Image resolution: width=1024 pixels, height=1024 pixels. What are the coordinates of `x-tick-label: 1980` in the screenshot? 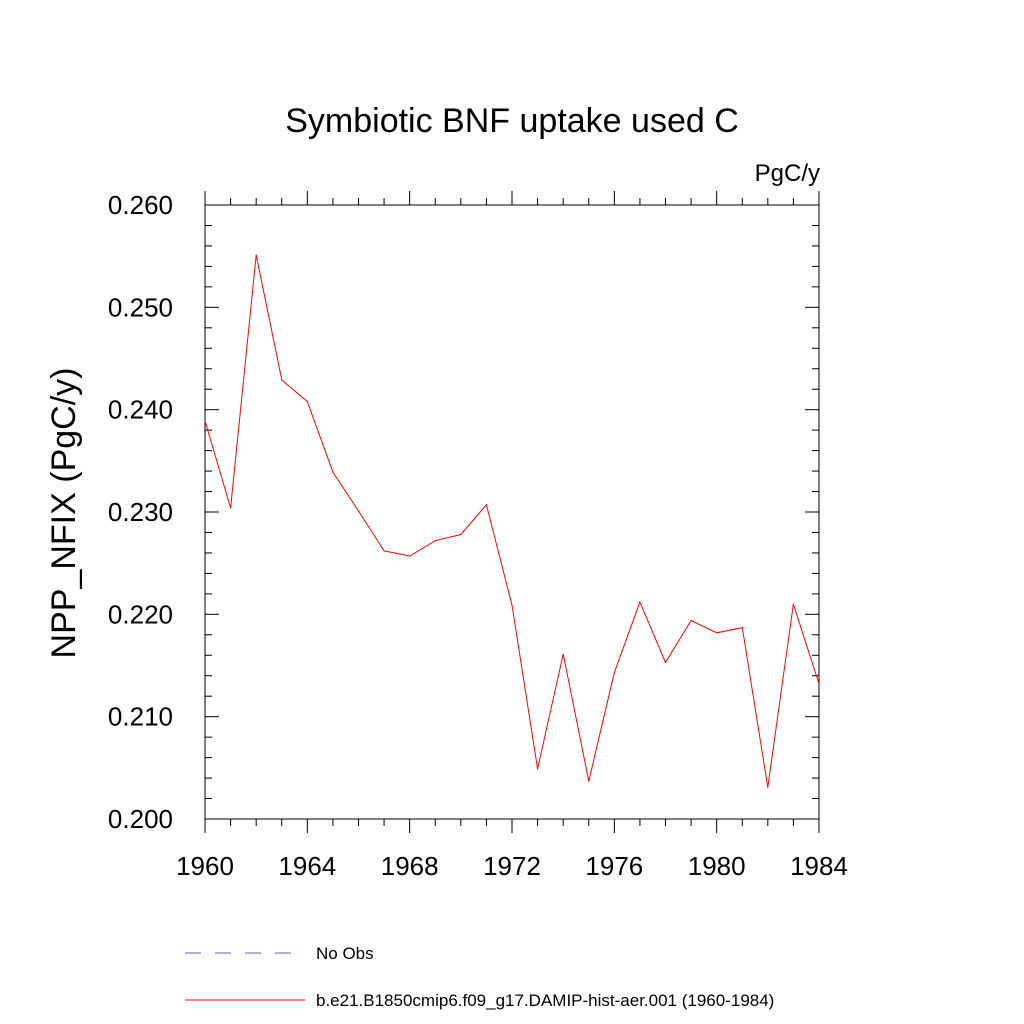 It's located at (717, 866).